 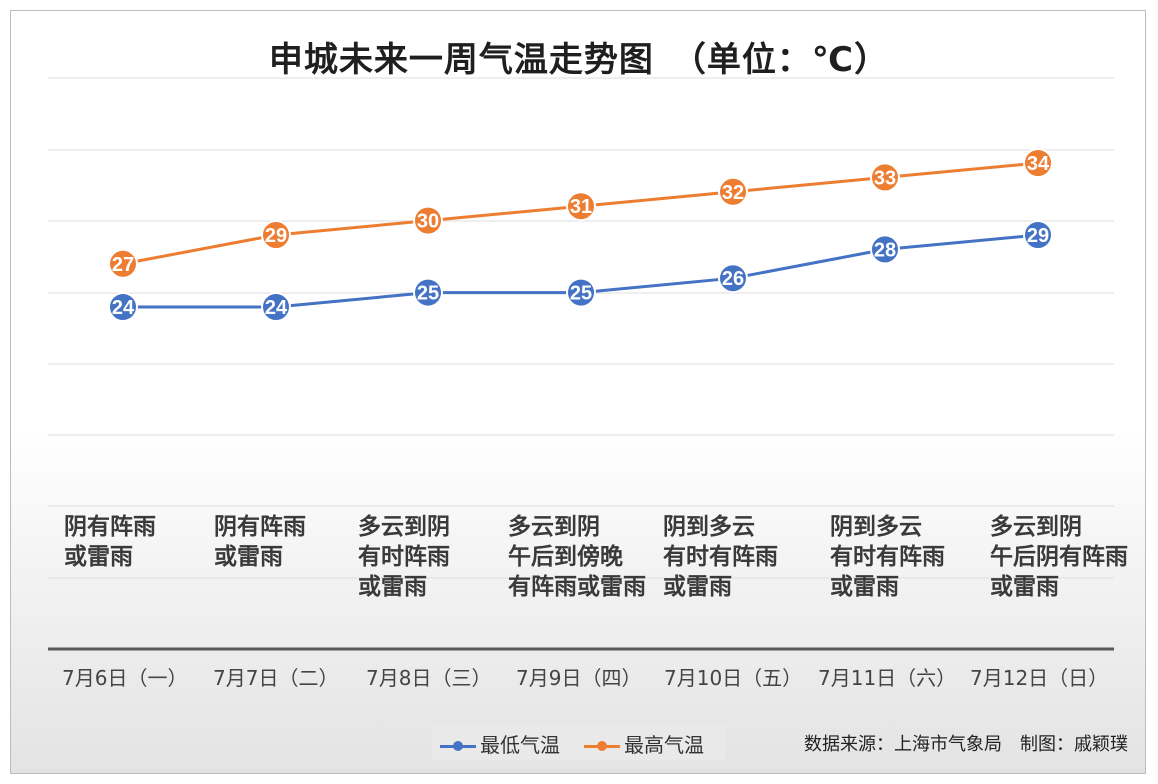 I want to click on weather-label-3: 多云到阴 午后到傍晚 有阵雨或雷雨, so click(x=577, y=557).